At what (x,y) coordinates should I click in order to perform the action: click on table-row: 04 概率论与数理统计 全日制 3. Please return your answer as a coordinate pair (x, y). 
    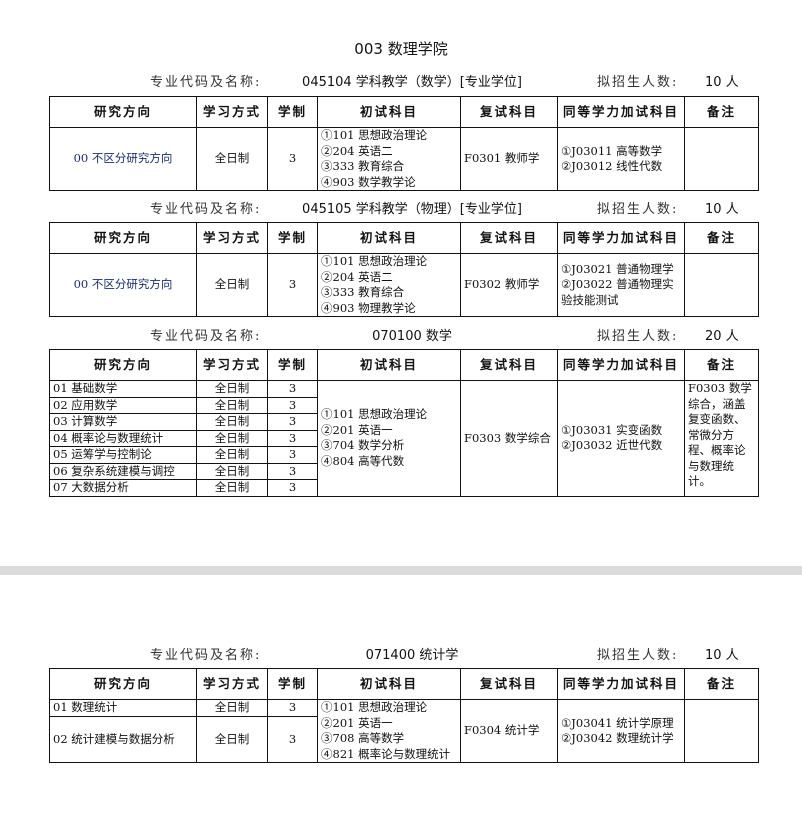
    Looking at the image, I should click on (404, 438).